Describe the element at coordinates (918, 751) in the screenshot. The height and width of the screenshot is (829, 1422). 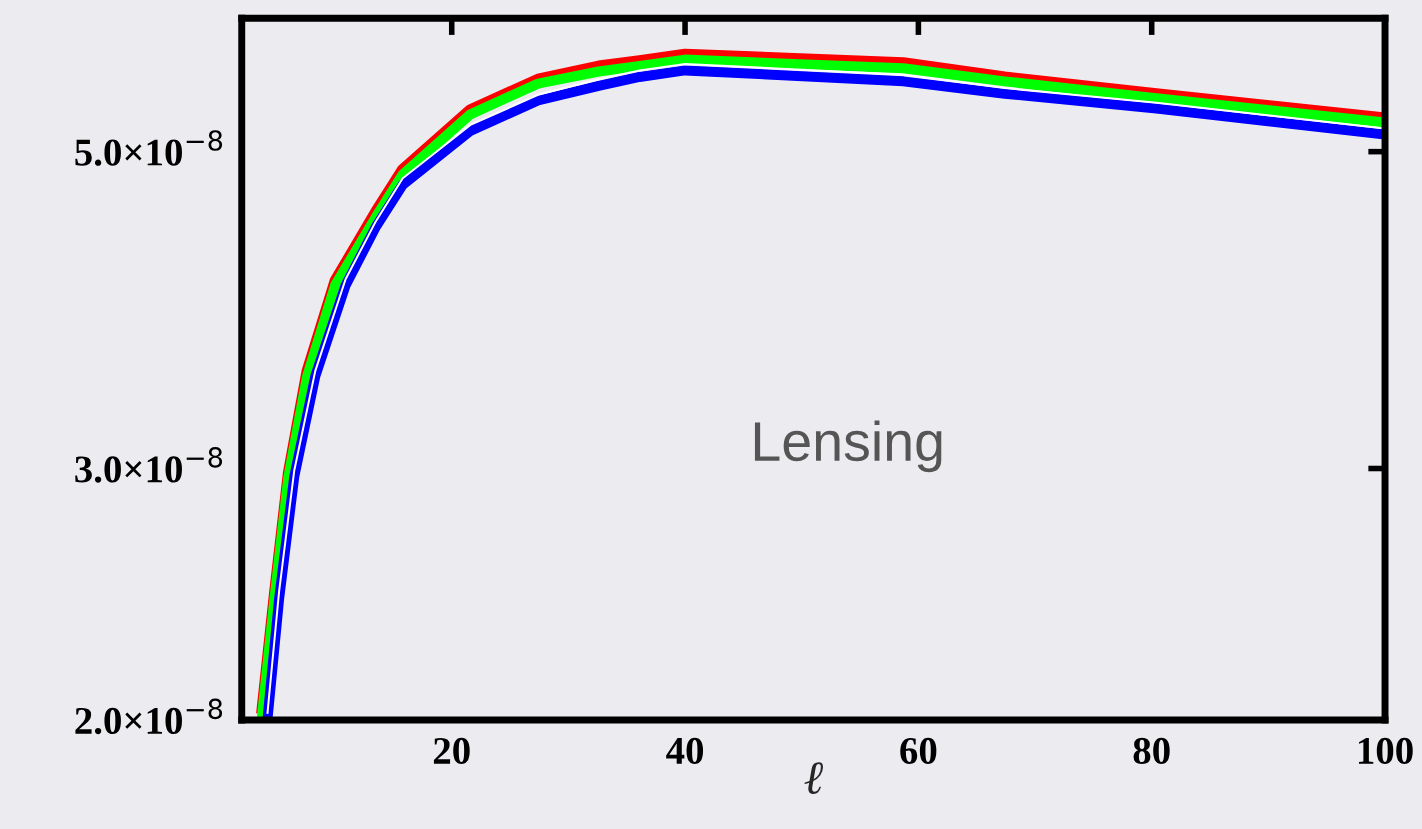
I see `x-tick-label: 60` at that location.